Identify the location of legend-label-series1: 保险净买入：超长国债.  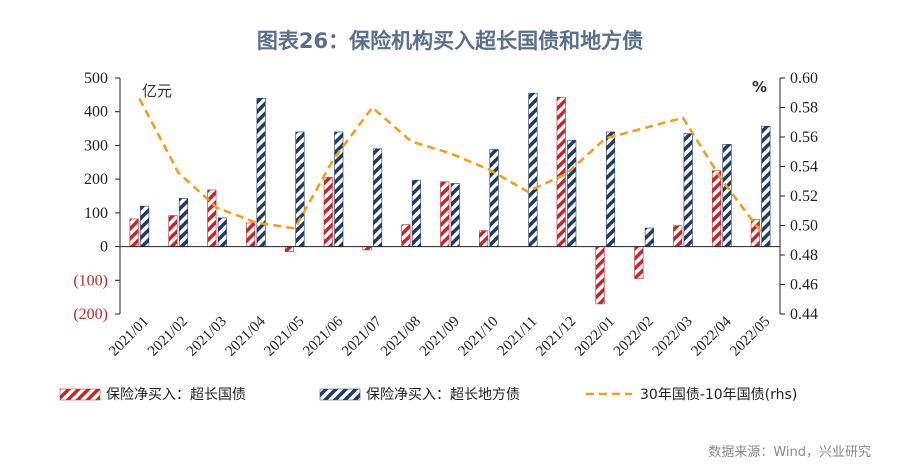
(176, 395).